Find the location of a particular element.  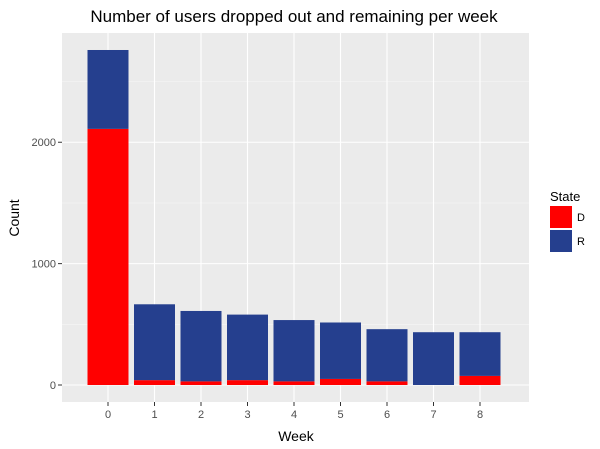

y-axis-title: Count is located at coordinates (14, 217).